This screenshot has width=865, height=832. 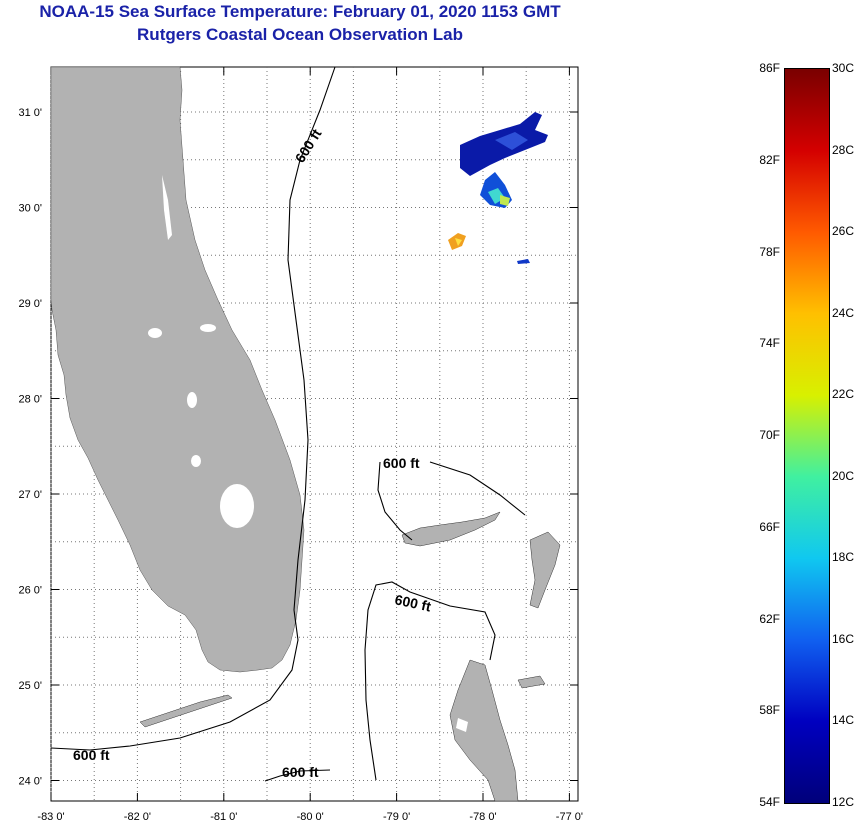 I want to click on berry-islands, so click(x=531, y=682).